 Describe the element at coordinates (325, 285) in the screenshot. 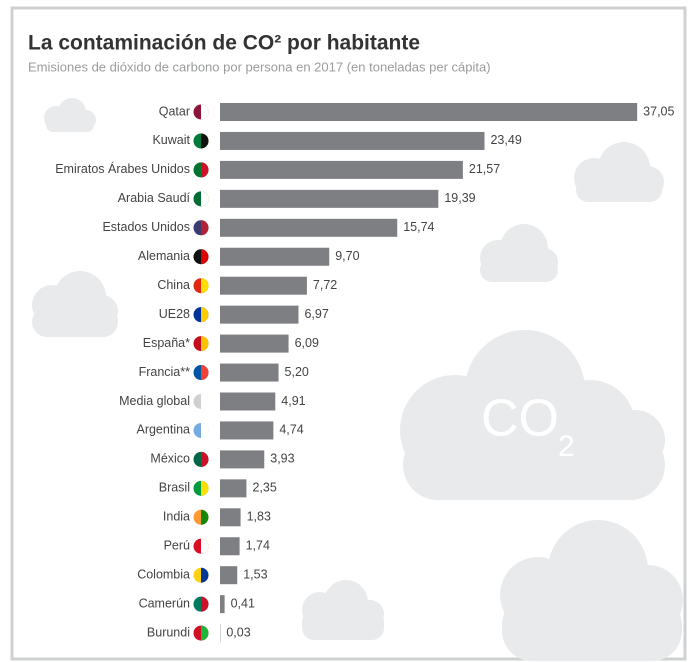

I see `value-label: 7,72` at that location.